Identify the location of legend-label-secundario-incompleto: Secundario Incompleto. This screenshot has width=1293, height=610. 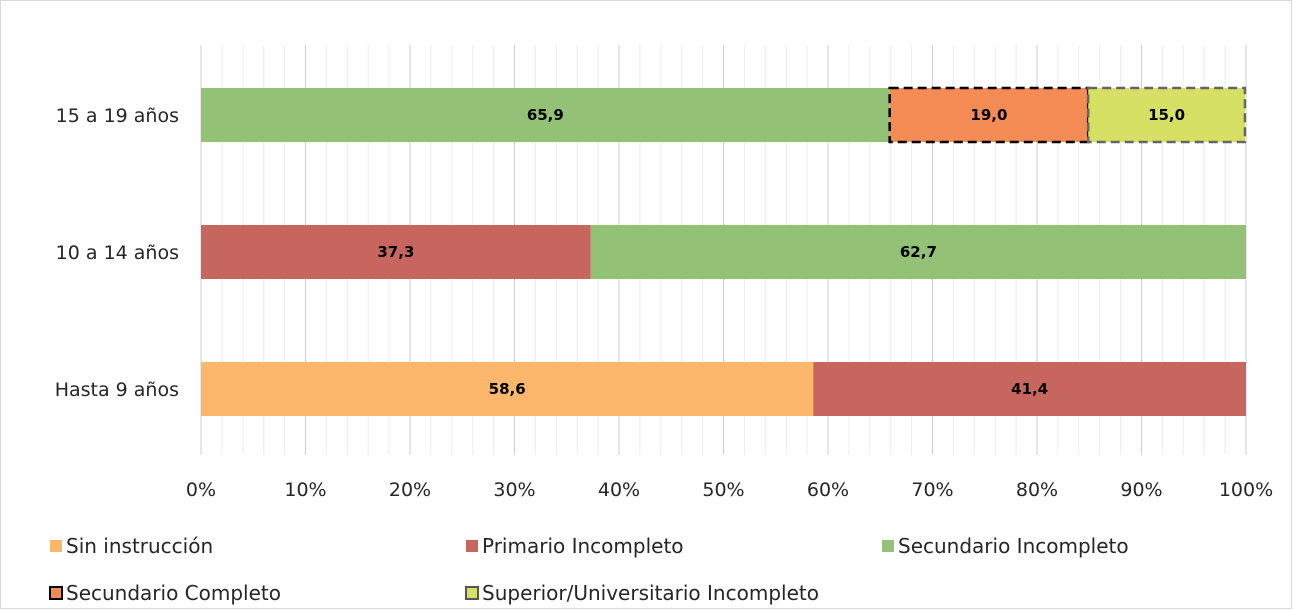
(1013, 546).